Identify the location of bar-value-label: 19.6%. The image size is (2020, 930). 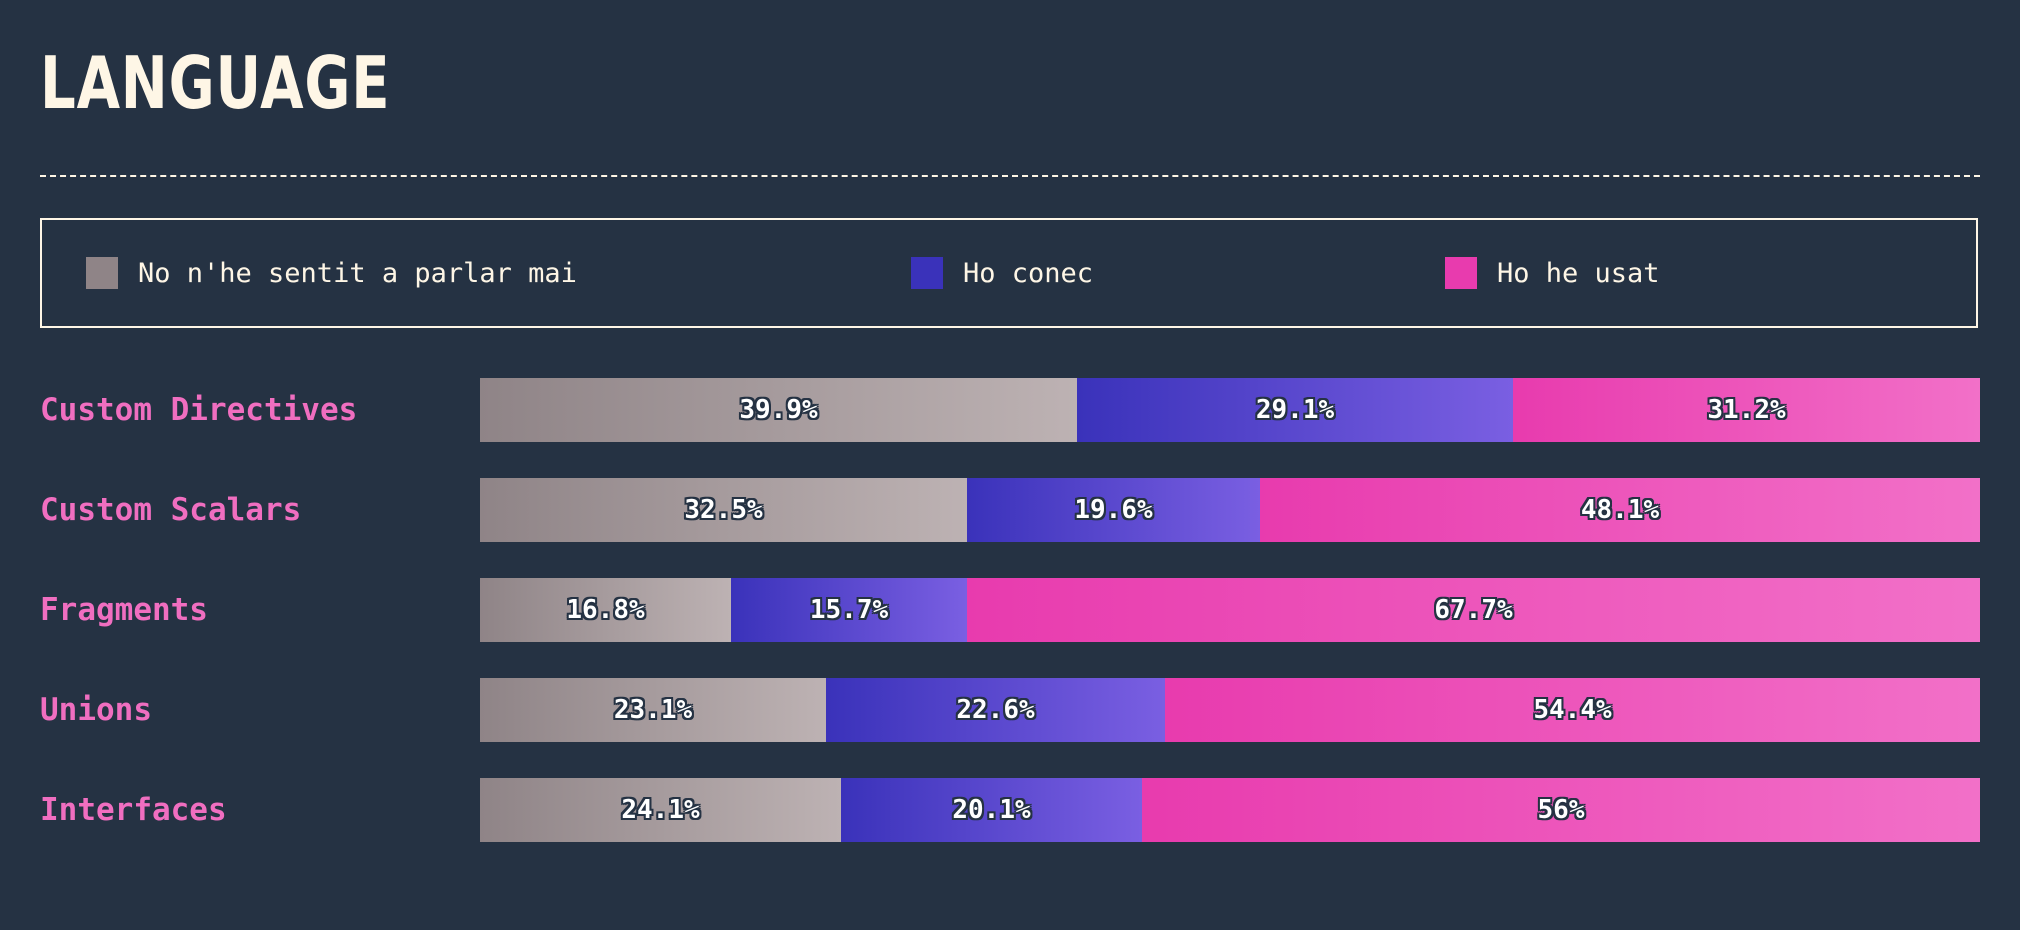
(1113, 510).